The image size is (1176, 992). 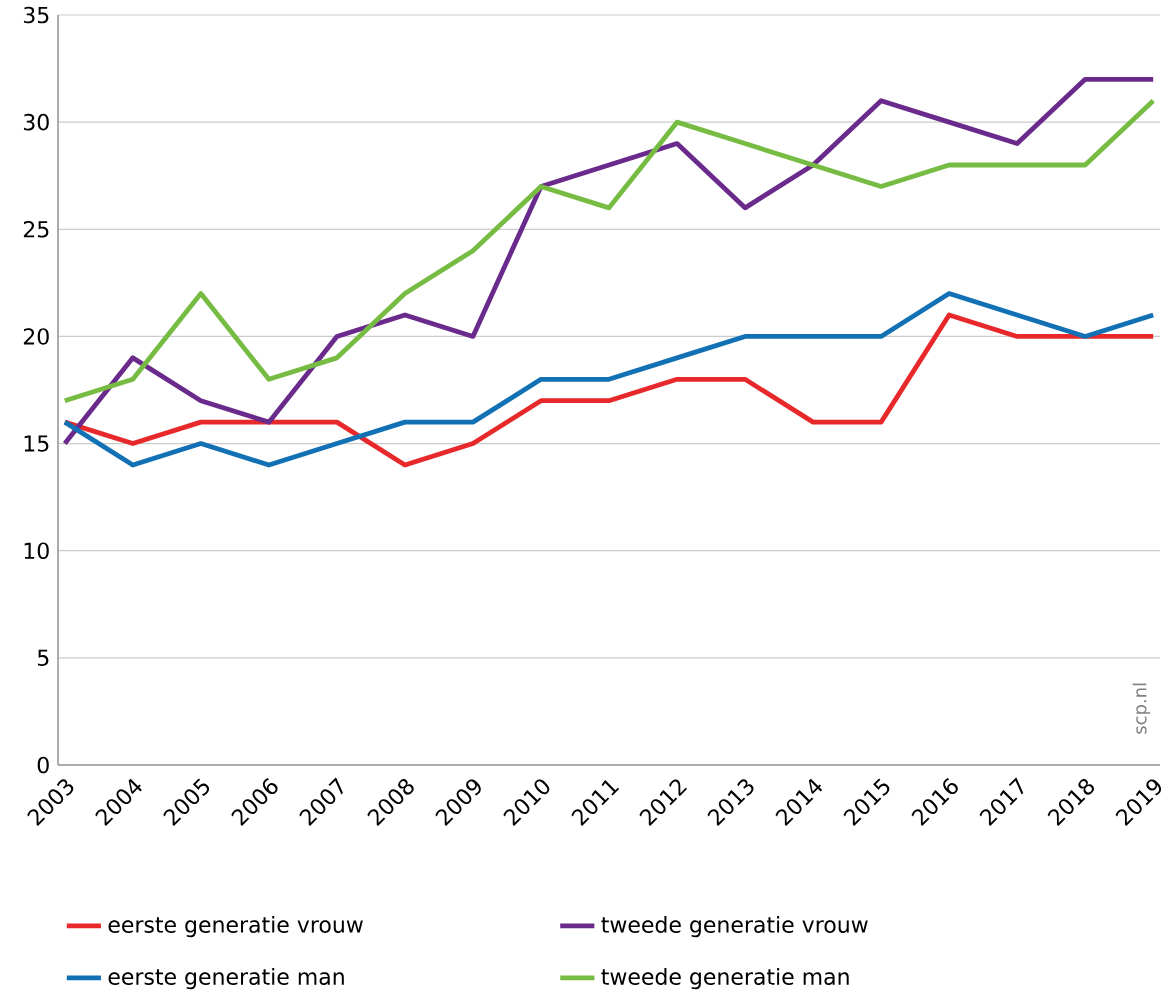 What do you see at coordinates (734, 926) in the screenshot?
I see `legend-label: tweede generatie vrouw` at bounding box center [734, 926].